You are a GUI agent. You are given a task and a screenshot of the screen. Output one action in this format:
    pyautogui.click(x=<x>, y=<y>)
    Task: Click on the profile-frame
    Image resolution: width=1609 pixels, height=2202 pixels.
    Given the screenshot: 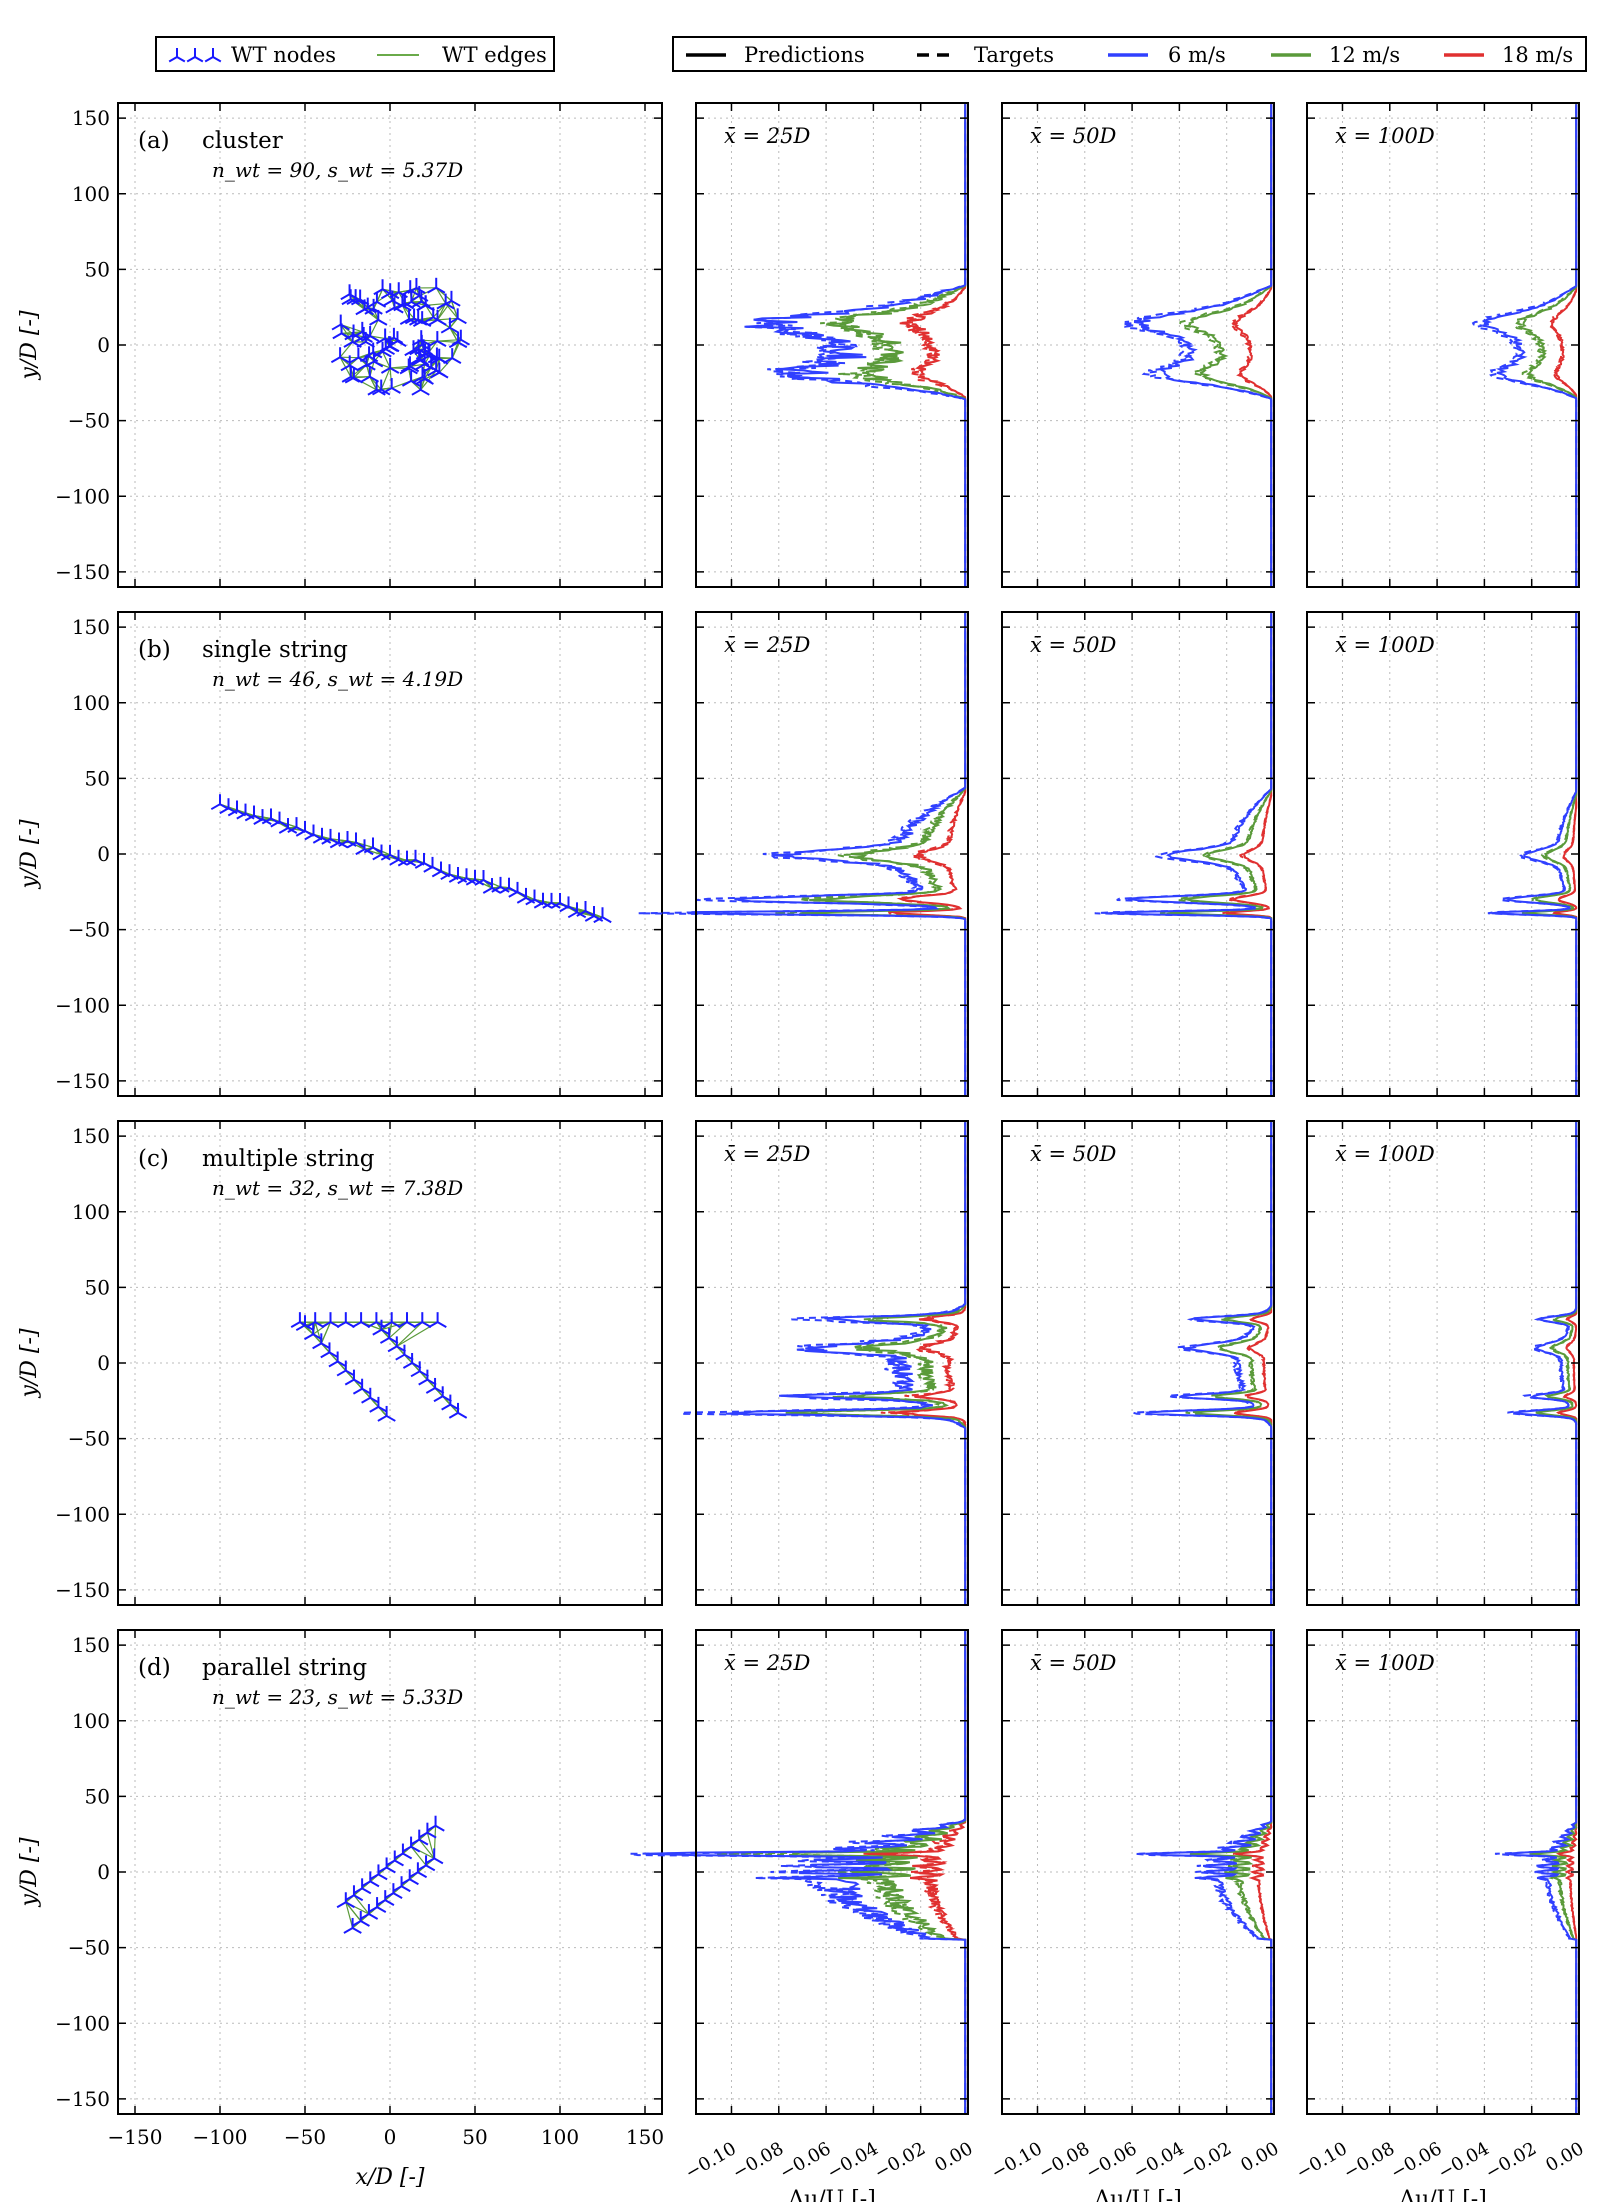 What is the action you would take?
    pyautogui.click(x=1443, y=1363)
    